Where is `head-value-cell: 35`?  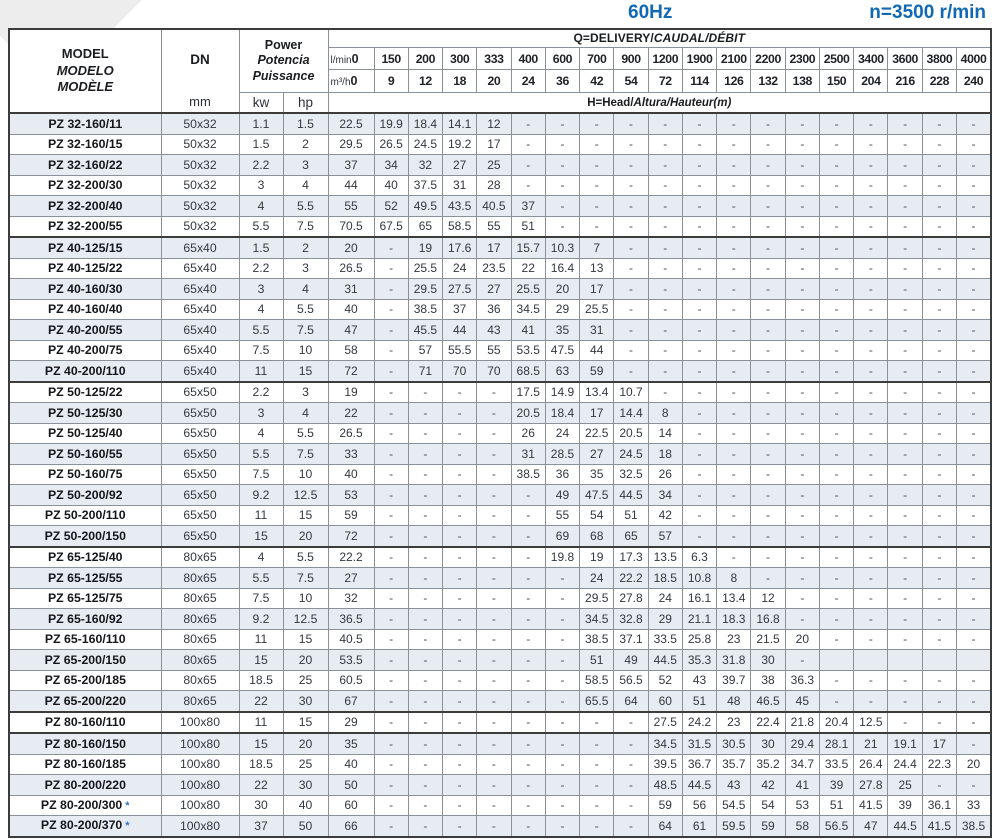
head-value-cell: 35 is located at coordinates (351, 743).